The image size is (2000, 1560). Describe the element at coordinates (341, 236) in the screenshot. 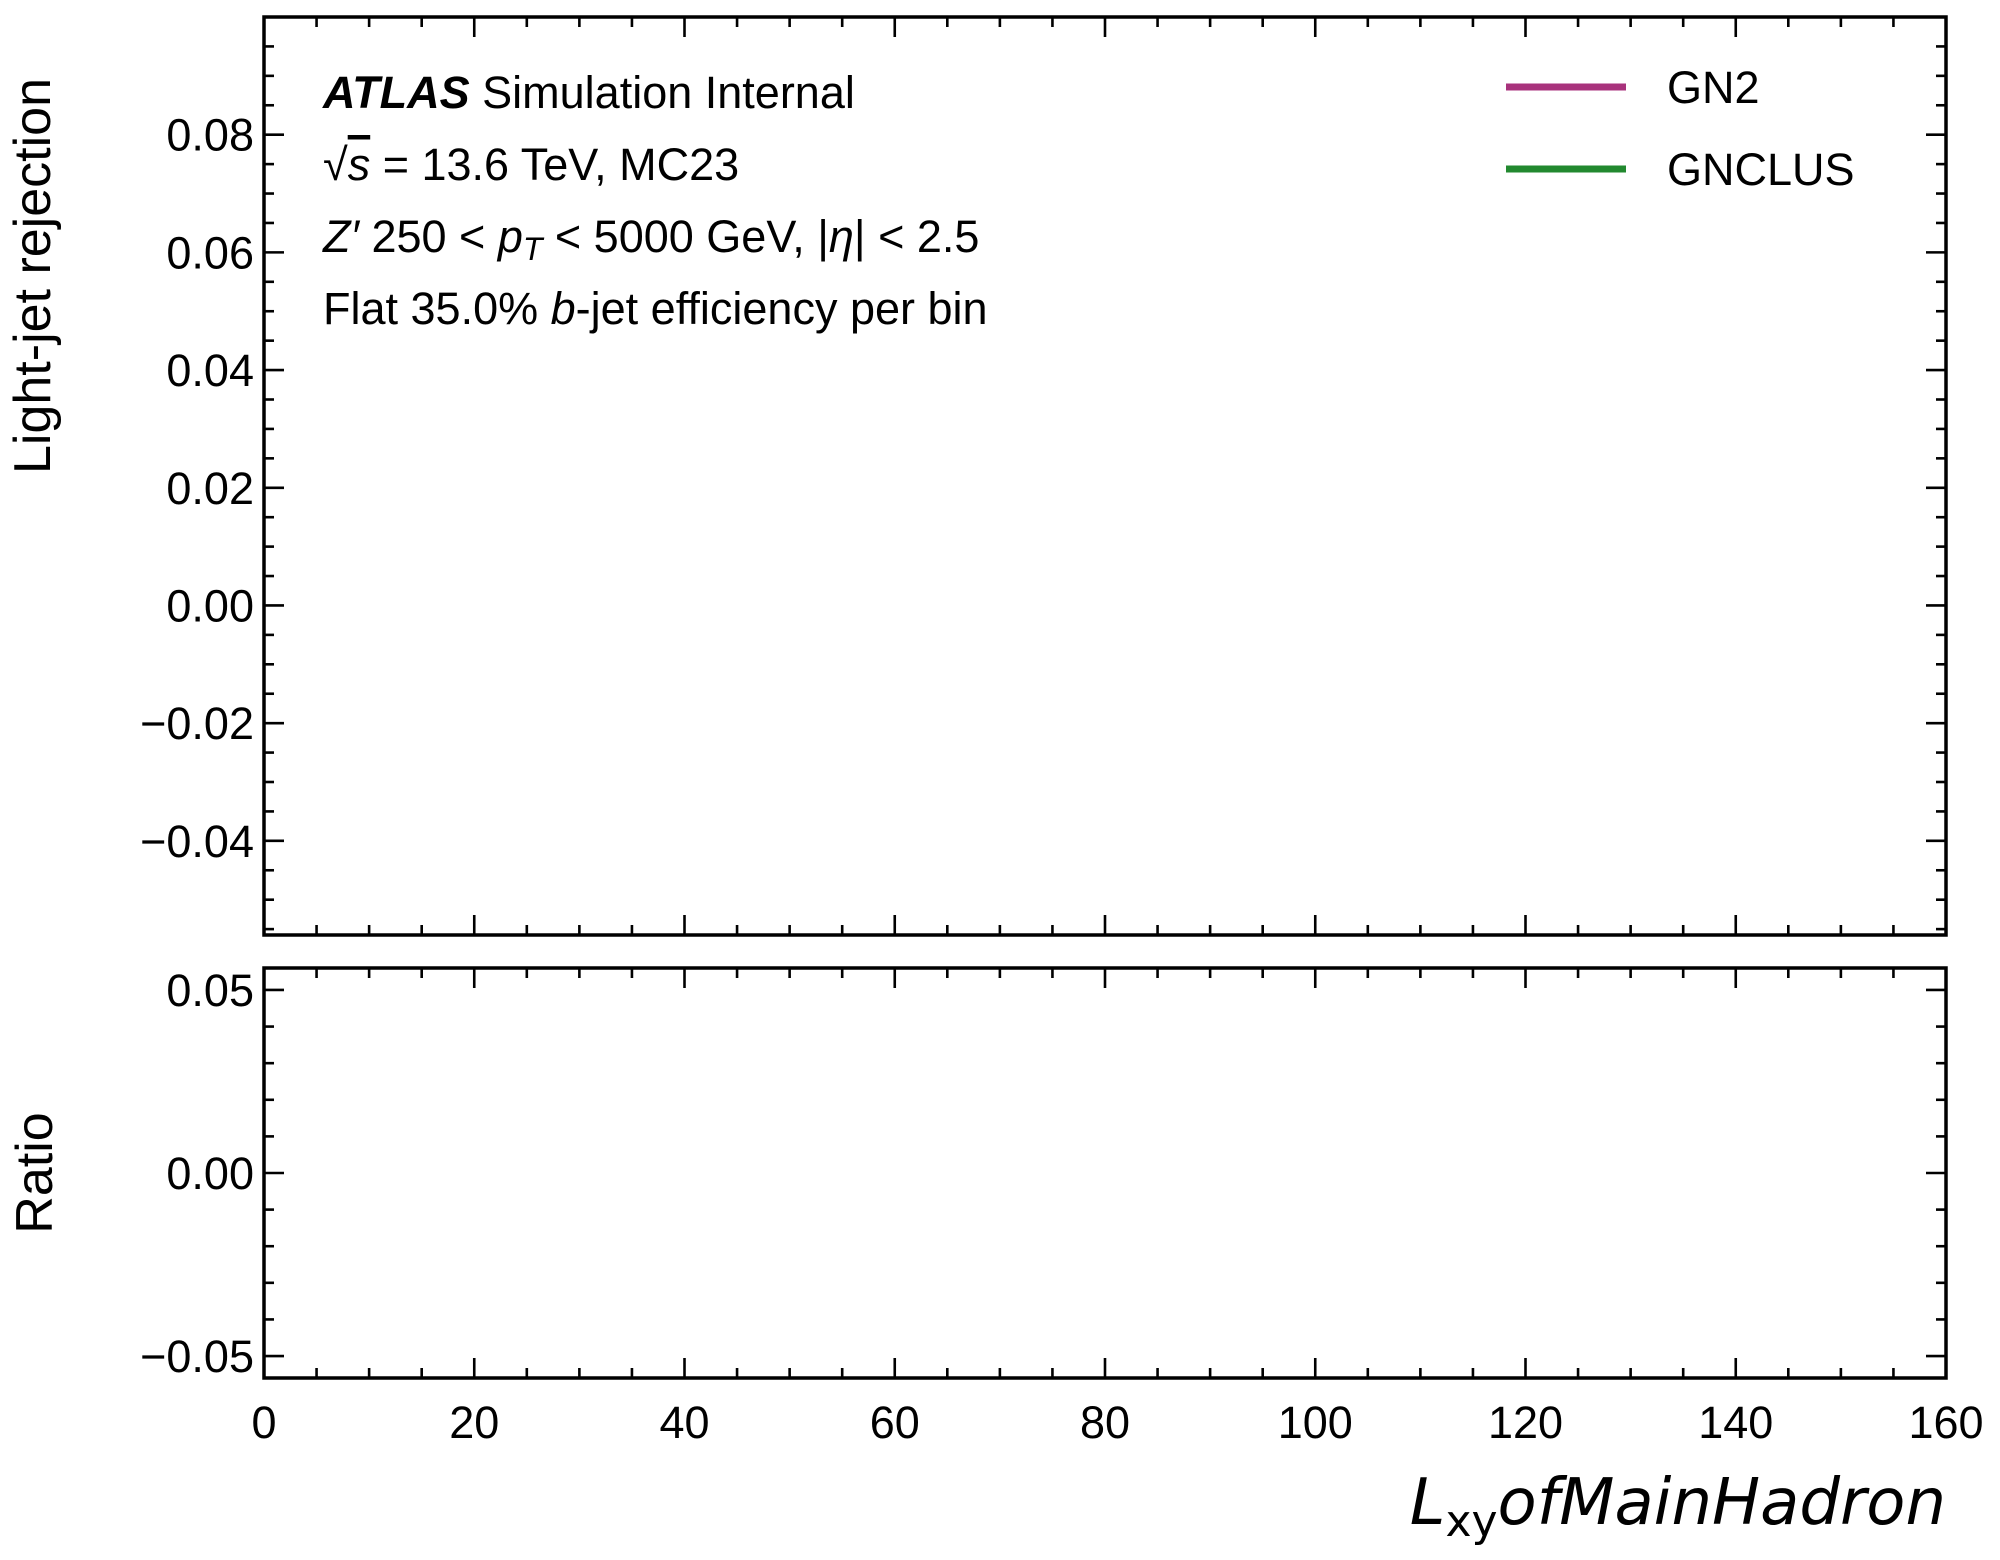

I see `annotation-text: Z′` at that location.